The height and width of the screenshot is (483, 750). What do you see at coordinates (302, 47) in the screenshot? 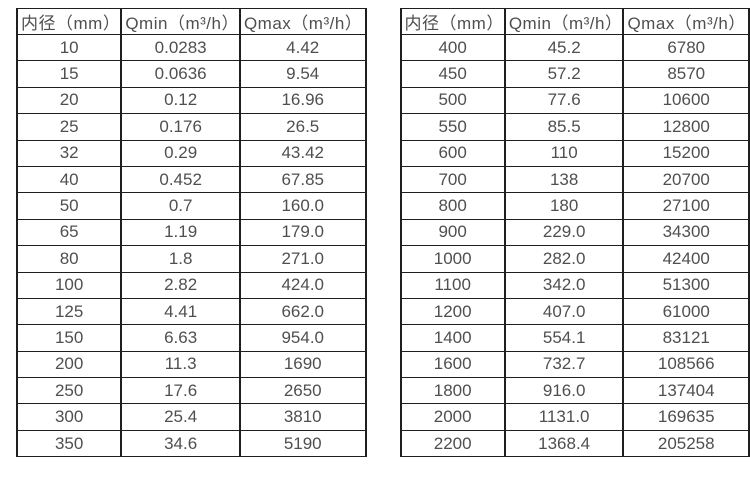
I see `table-cell: 4.42` at bounding box center [302, 47].